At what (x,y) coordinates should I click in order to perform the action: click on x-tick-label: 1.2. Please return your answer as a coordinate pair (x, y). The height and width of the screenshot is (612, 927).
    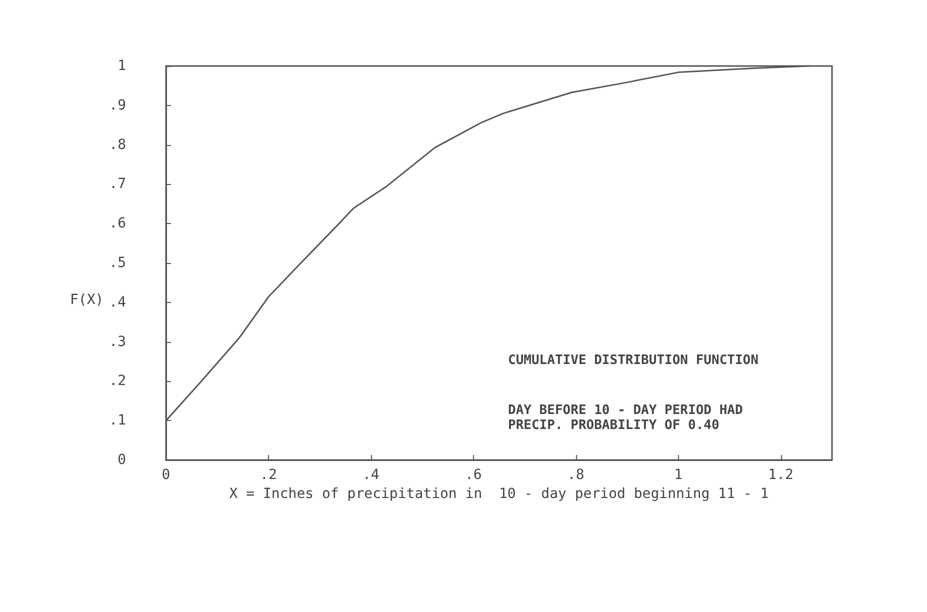
    Looking at the image, I should click on (781, 475).